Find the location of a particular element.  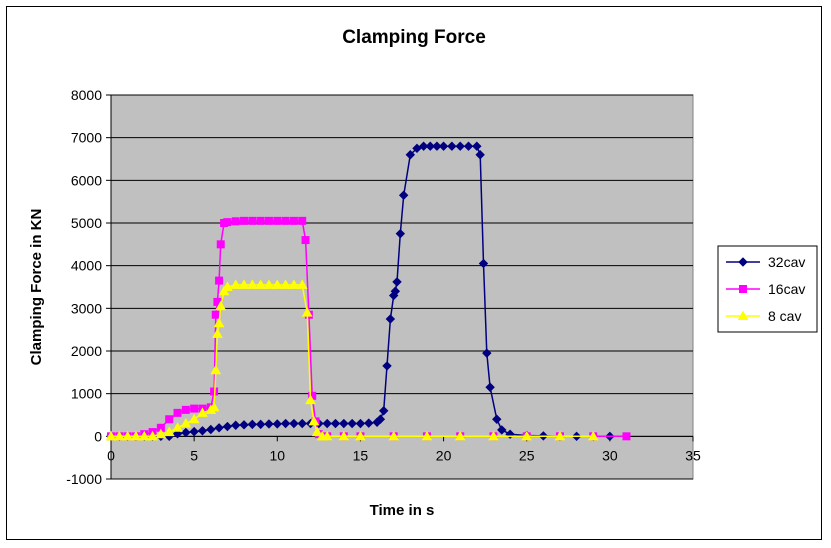

y-tick-label: -1000 is located at coordinates (84, 479).